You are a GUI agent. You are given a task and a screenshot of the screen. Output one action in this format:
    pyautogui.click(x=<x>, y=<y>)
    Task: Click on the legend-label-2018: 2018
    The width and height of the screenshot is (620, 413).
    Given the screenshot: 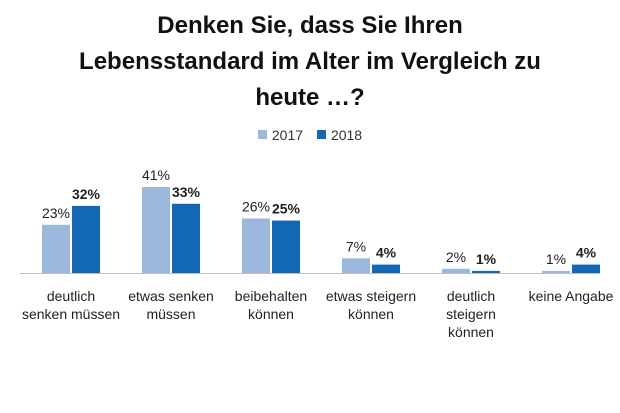 What is the action you would take?
    pyautogui.click(x=346, y=134)
    